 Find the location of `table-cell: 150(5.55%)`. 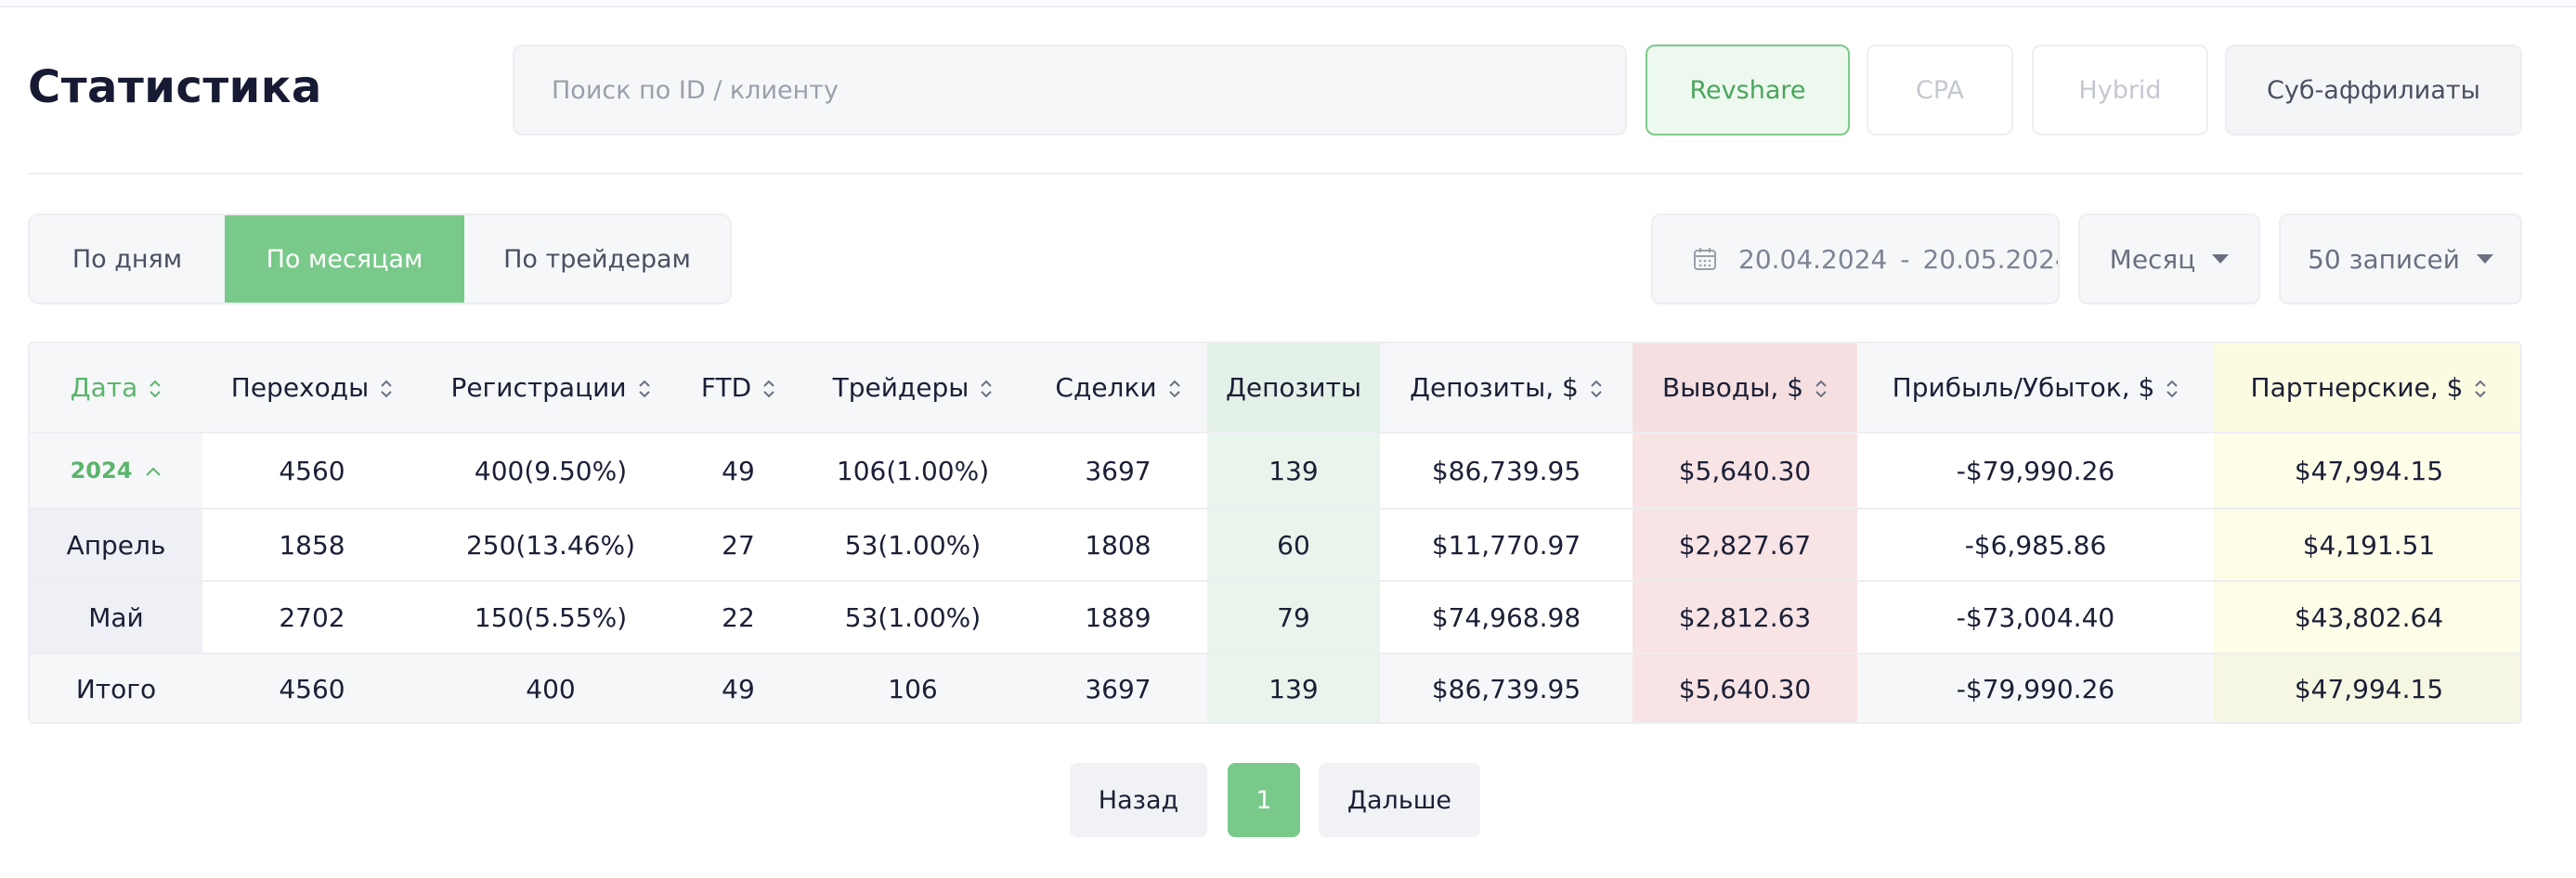

table-cell: 150(5.55%) is located at coordinates (551, 617).